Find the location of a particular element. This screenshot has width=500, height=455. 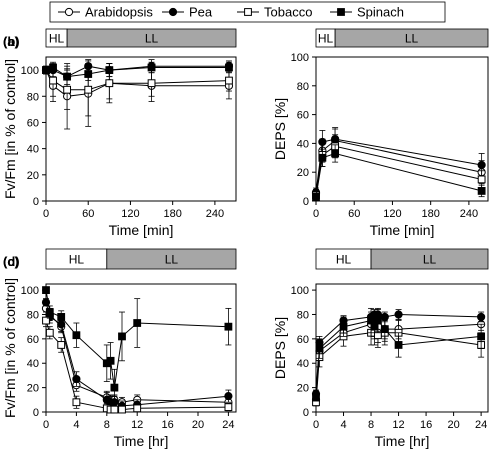

plot-frame is located at coordinates (141, 348).